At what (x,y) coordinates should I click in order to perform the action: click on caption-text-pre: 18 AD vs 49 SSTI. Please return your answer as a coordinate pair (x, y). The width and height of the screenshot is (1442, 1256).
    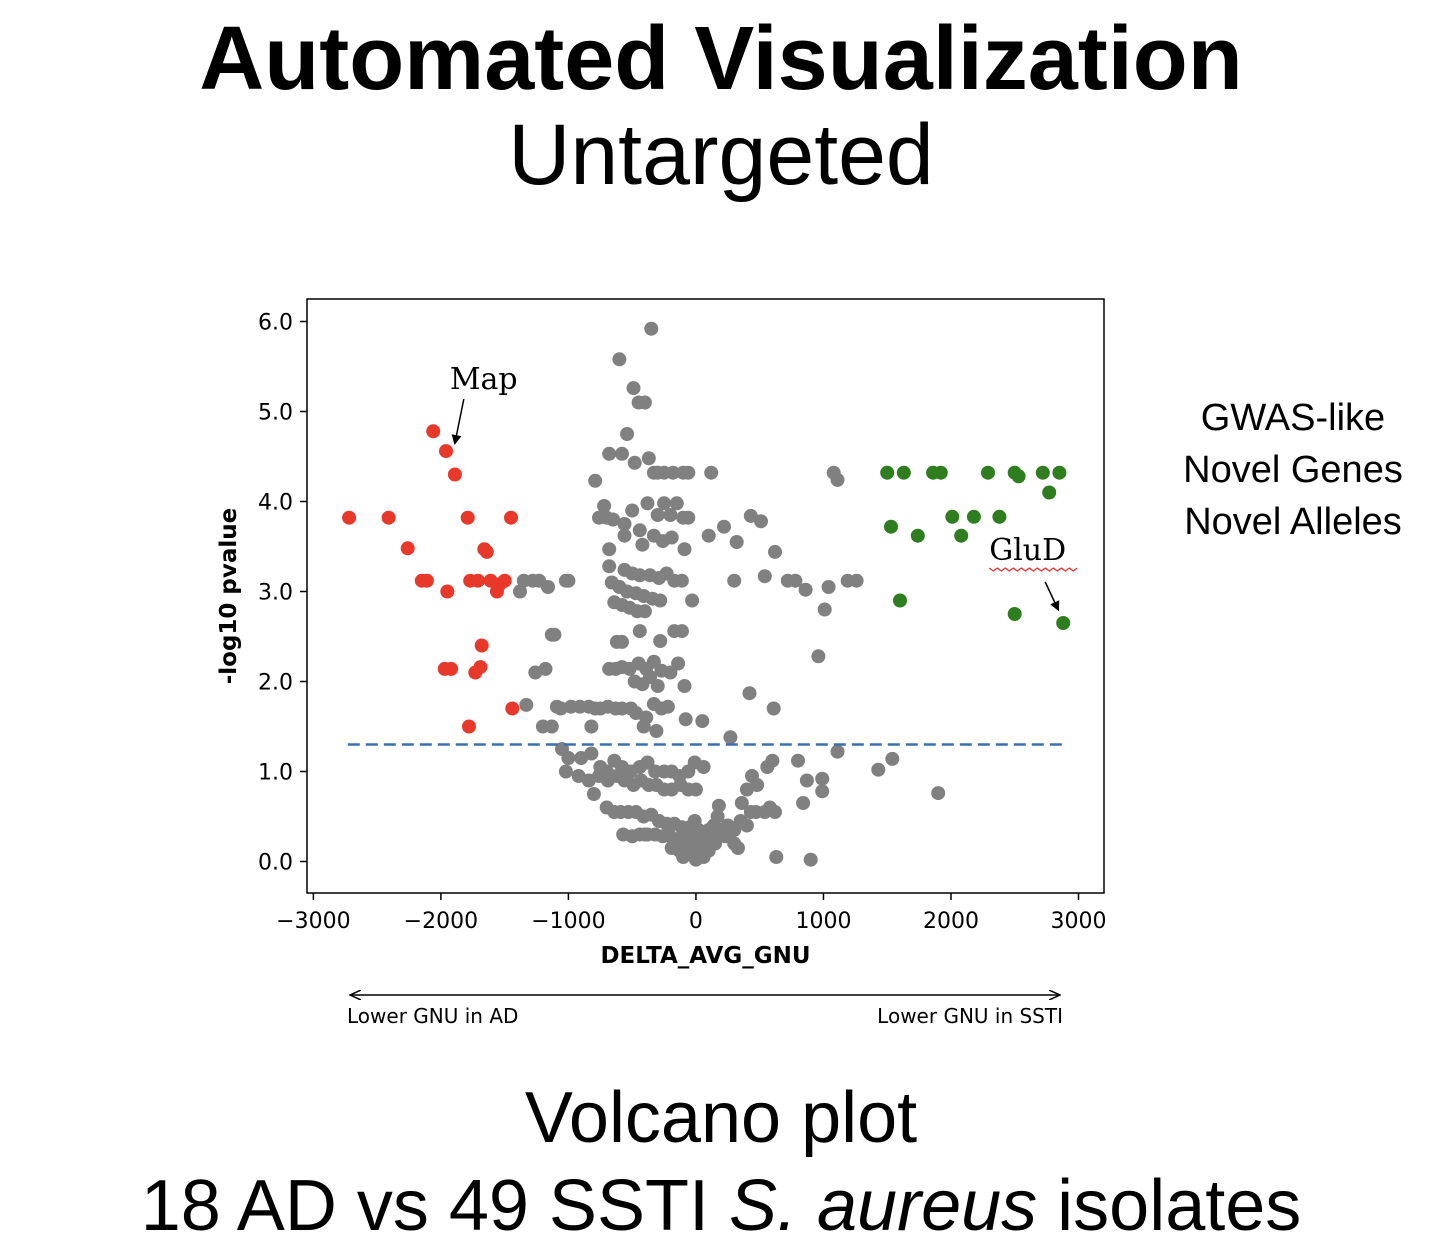
    Looking at the image, I should click on (434, 1206).